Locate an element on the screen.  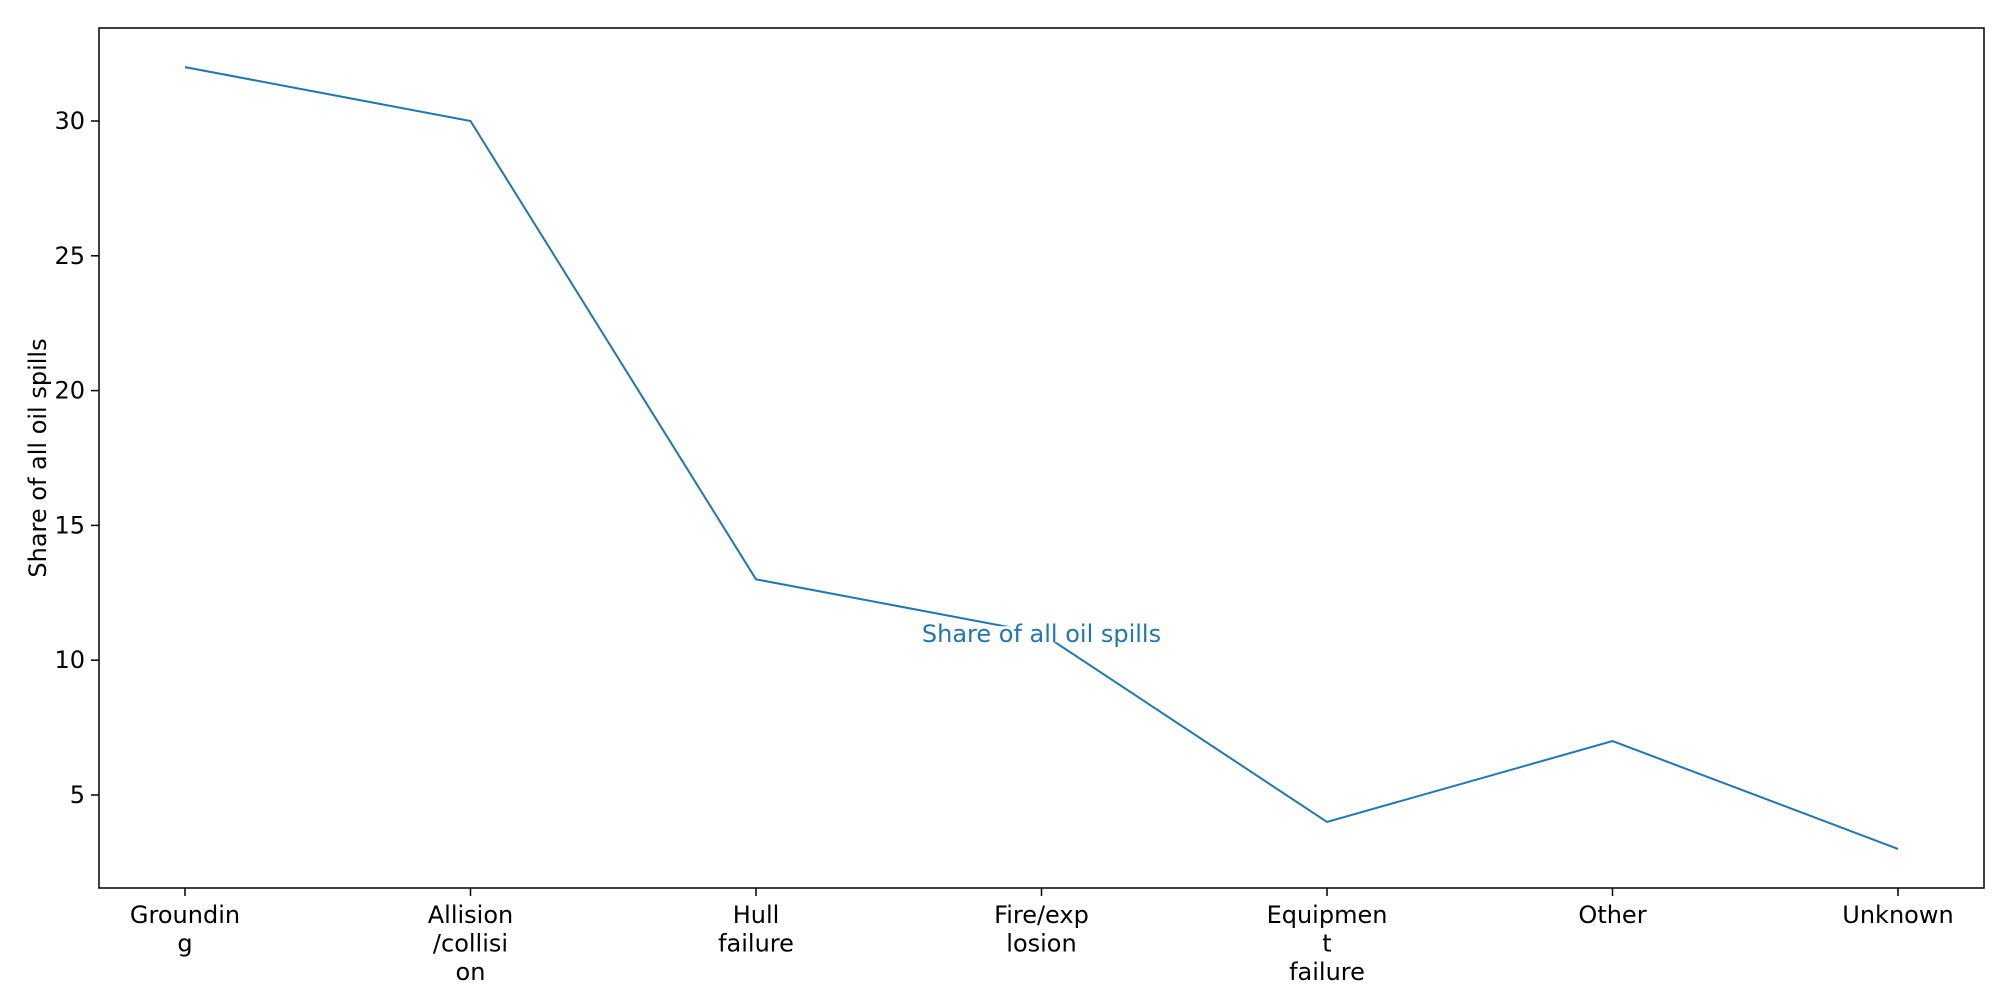
x-tick-label: Hull failure is located at coordinates (756, 929).